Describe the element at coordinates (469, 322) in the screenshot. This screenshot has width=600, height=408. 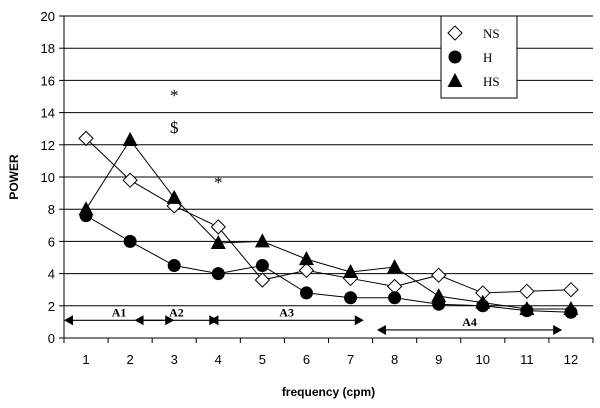
I see `band-label: A4` at that location.